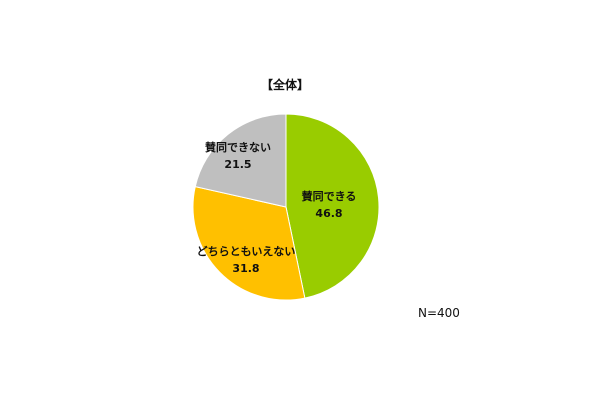 The height and width of the screenshot is (400, 610). I want to click on slice-value-2: 31.8, so click(245, 268).